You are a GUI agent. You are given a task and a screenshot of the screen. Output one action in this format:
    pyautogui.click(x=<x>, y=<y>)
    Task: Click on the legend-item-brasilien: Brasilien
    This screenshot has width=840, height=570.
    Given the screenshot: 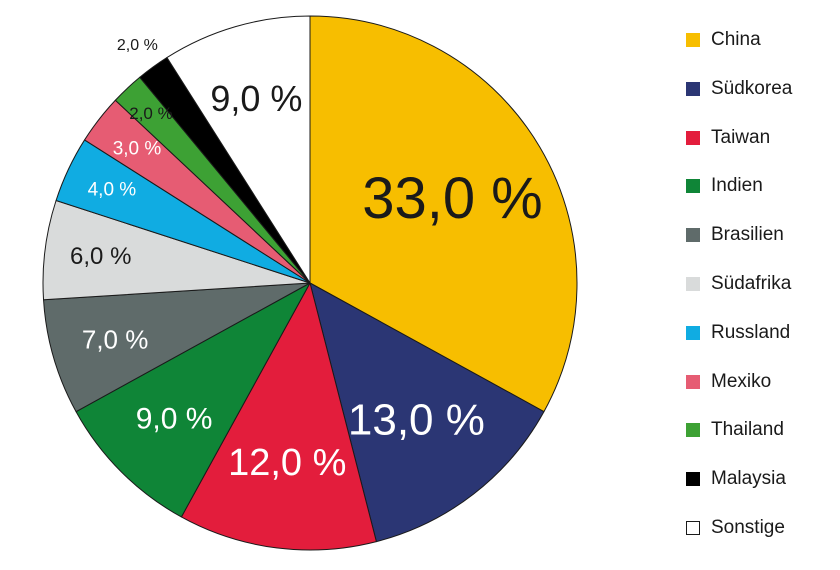 What is the action you would take?
    pyautogui.click(x=739, y=235)
    